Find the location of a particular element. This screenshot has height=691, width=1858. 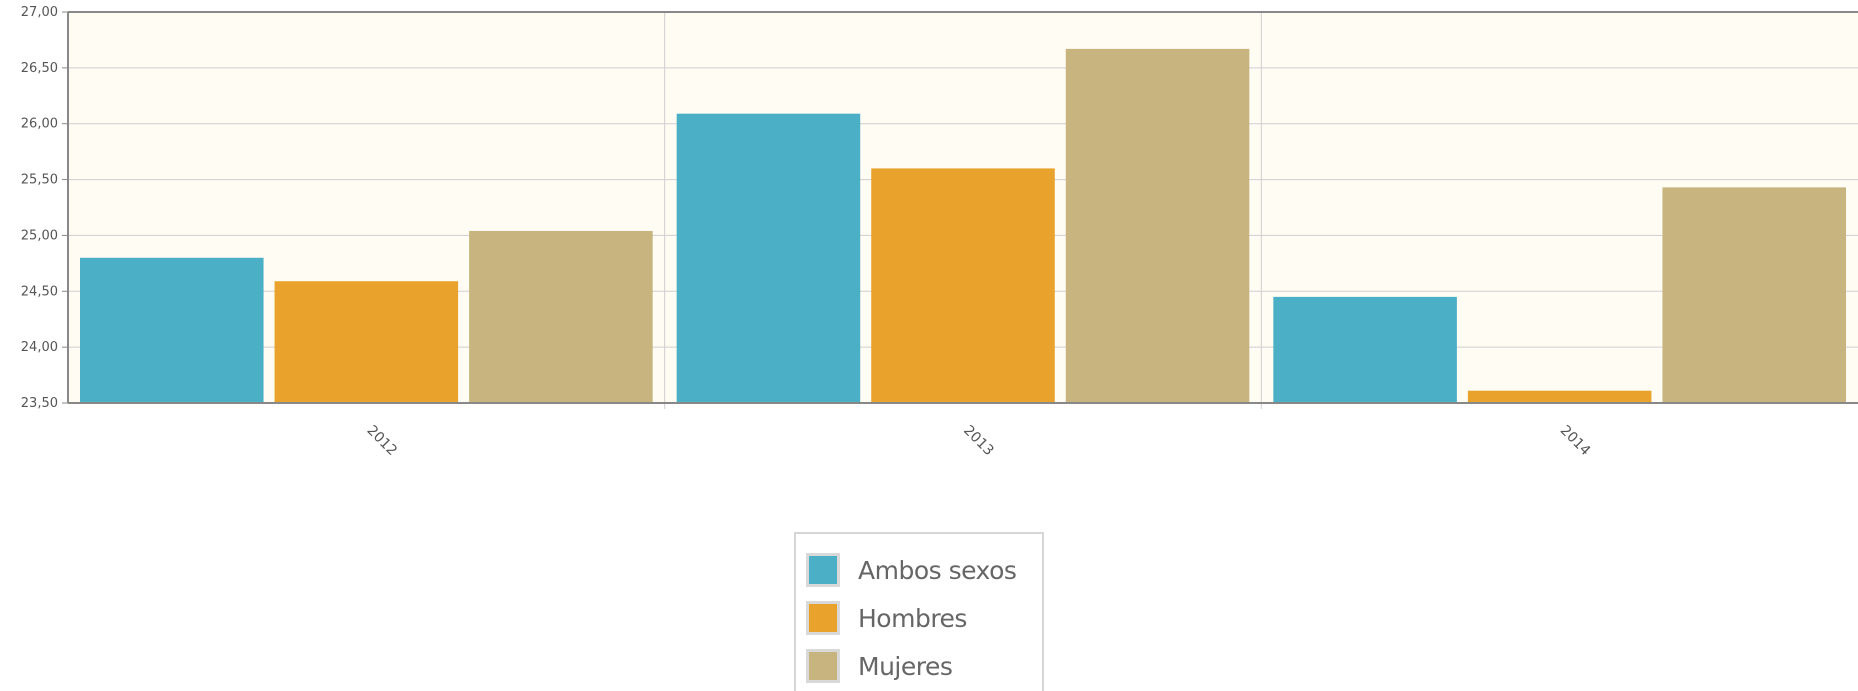

bar-mujeres-2014 is located at coordinates (1754, 295).